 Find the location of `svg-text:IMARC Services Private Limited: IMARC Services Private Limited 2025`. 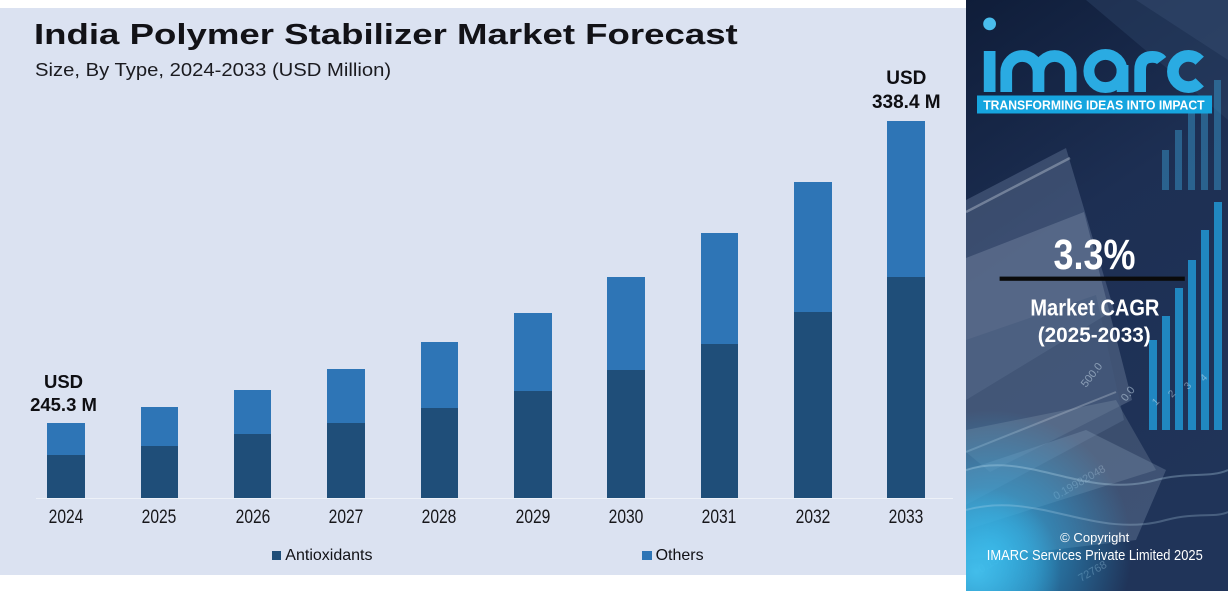

svg-text:IMARC Services Private Limited: IMARC Services Private Limited 2025 is located at coordinates (1095, 556).